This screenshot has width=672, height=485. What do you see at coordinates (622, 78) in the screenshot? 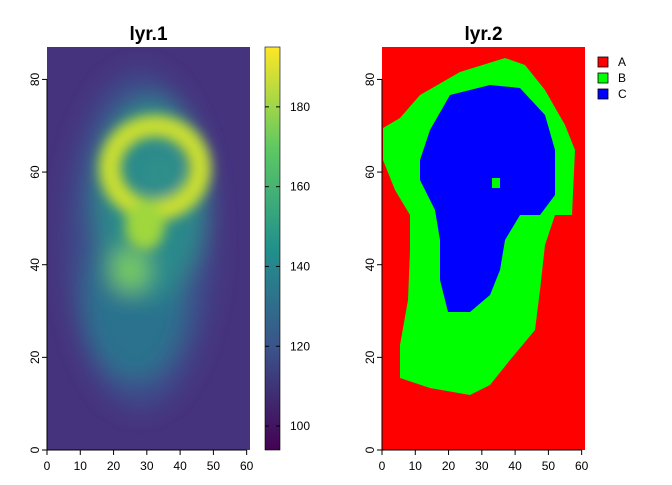
I see `legend-label: B` at bounding box center [622, 78].